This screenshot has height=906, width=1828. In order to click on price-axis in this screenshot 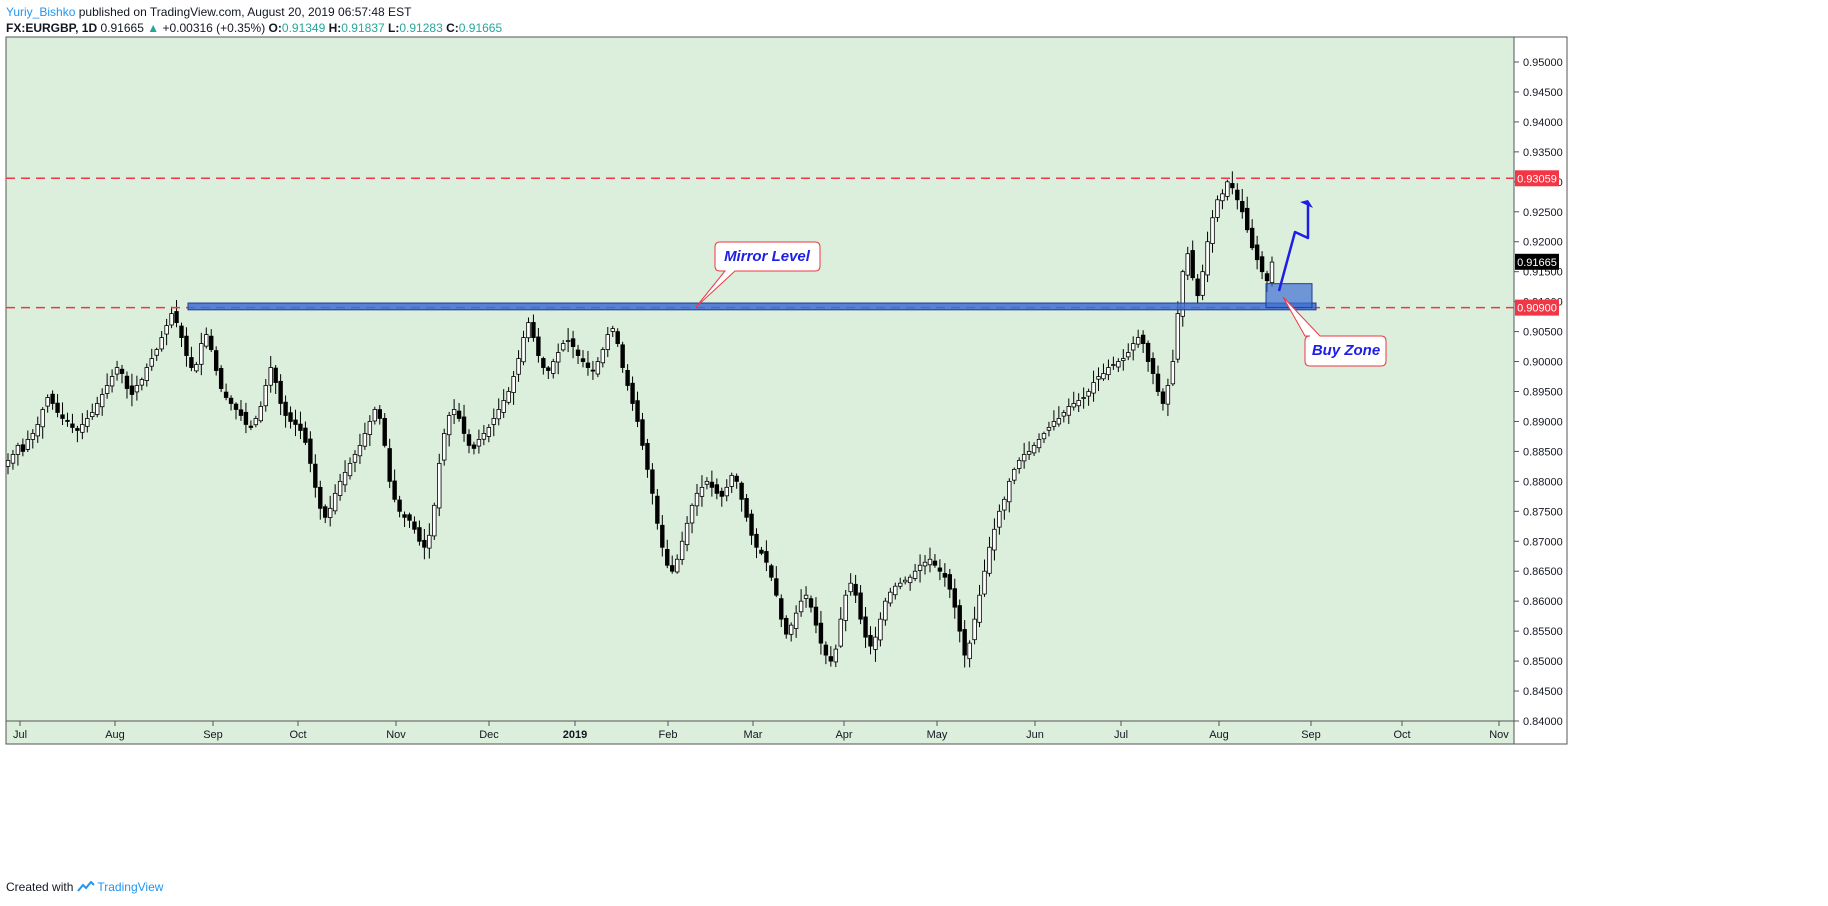, I will do `click(1540, 390)`.